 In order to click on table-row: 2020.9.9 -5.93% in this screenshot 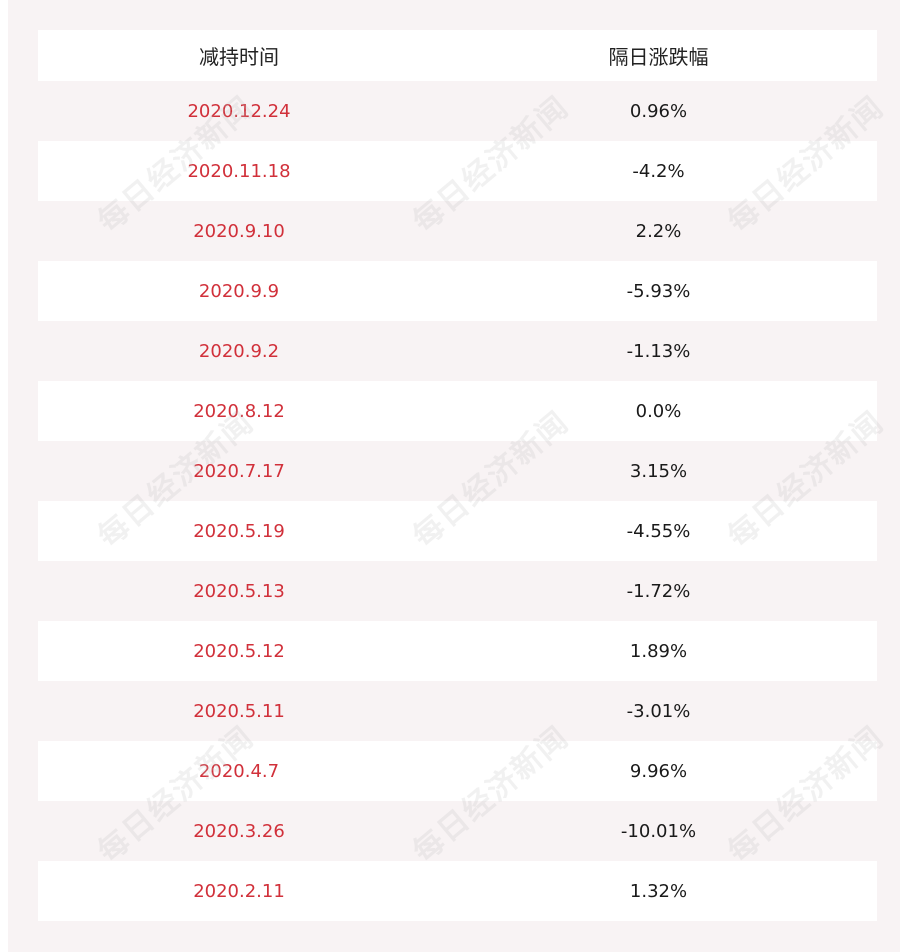, I will do `click(457, 291)`.